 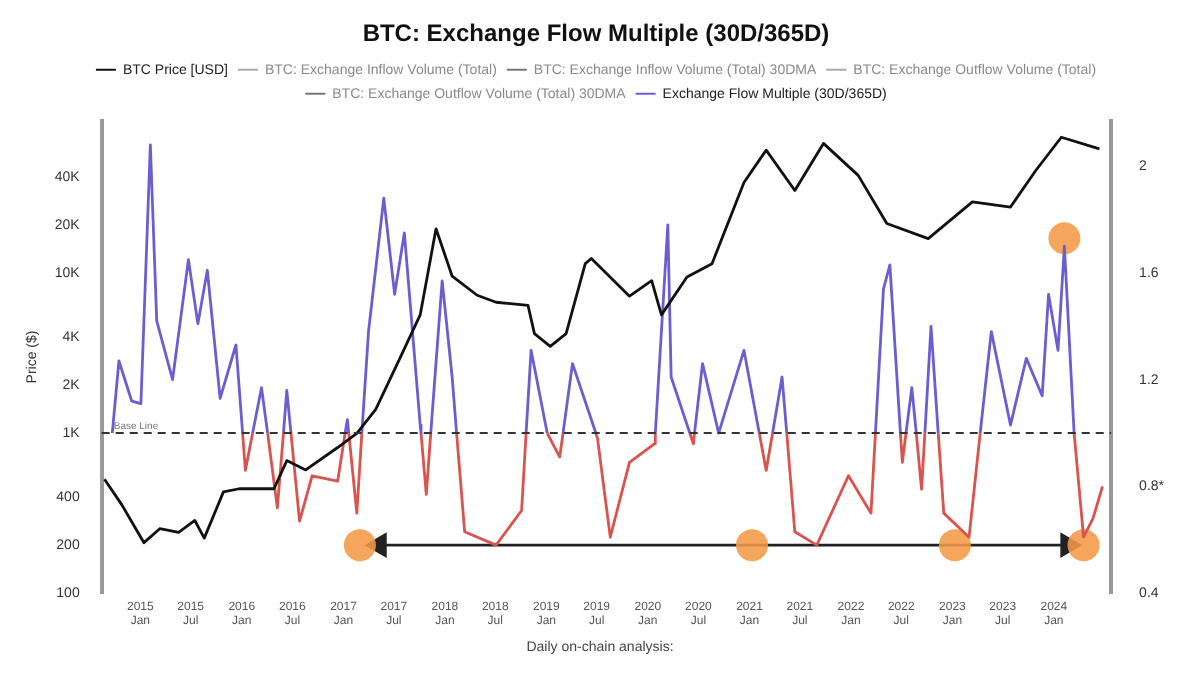 I want to click on chart-title: BTC: Exchange Flow Multiple (30D/365D), so click(x=596, y=33).